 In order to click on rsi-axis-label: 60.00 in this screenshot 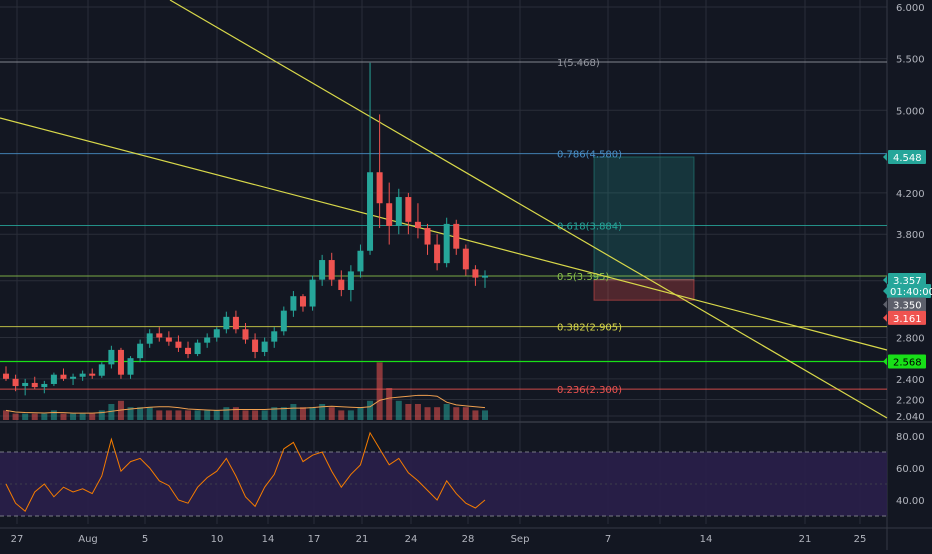, I will do `click(910, 469)`.